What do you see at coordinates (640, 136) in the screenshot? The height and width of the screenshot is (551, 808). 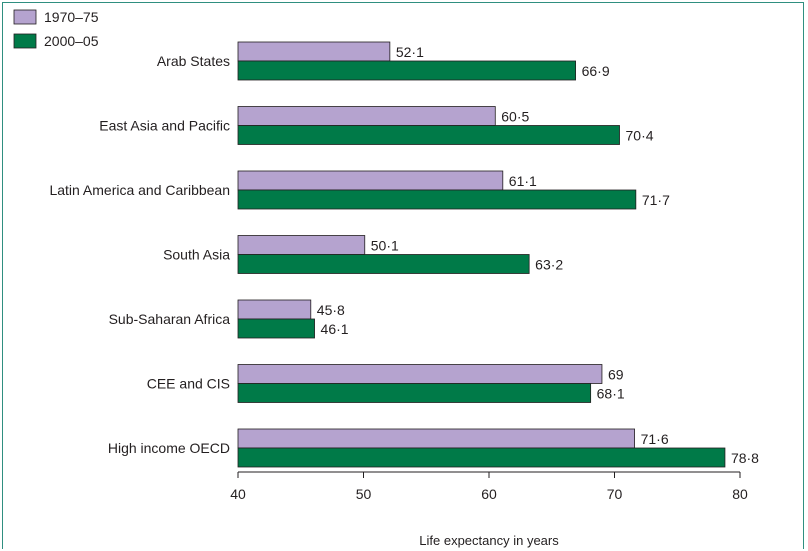 I see `value-label-east-asia-and-pacific-2000-05: 70·4` at bounding box center [640, 136].